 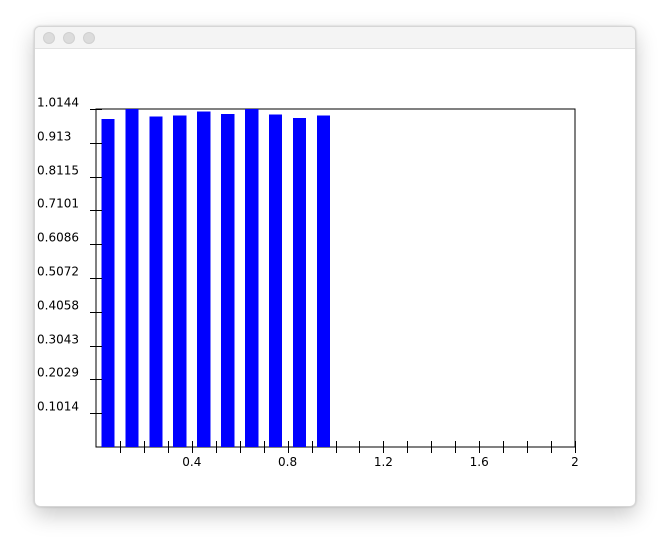 What do you see at coordinates (58, 103) in the screenshot?
I see `y-tick-label-10: 1.0144` at bounding box center [58, 103].